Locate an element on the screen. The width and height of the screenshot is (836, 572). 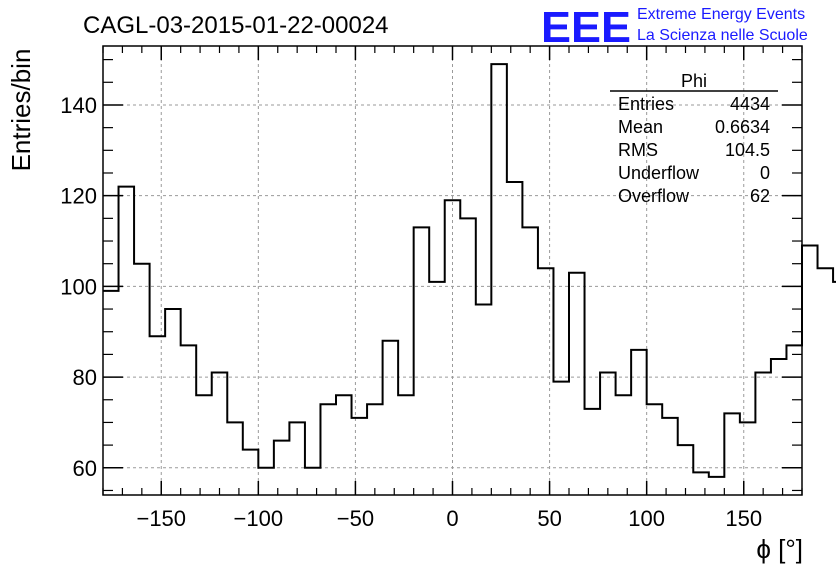
x-tick-label: 50 is located at coordinates (549, 518).